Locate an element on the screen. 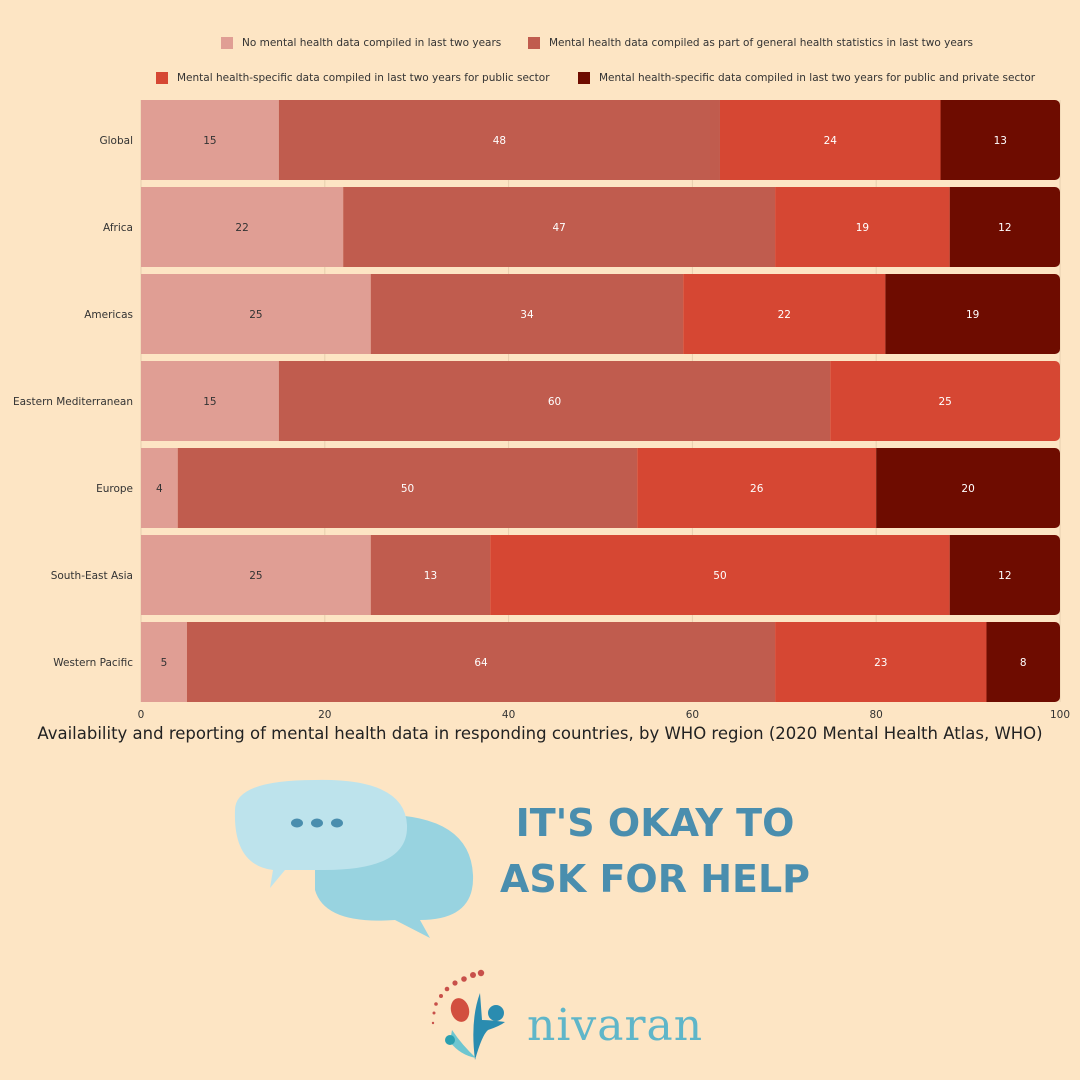 This screenshot has width=1080, height=1080. x-tick-label: 60 is located at coordinates (692, 714).